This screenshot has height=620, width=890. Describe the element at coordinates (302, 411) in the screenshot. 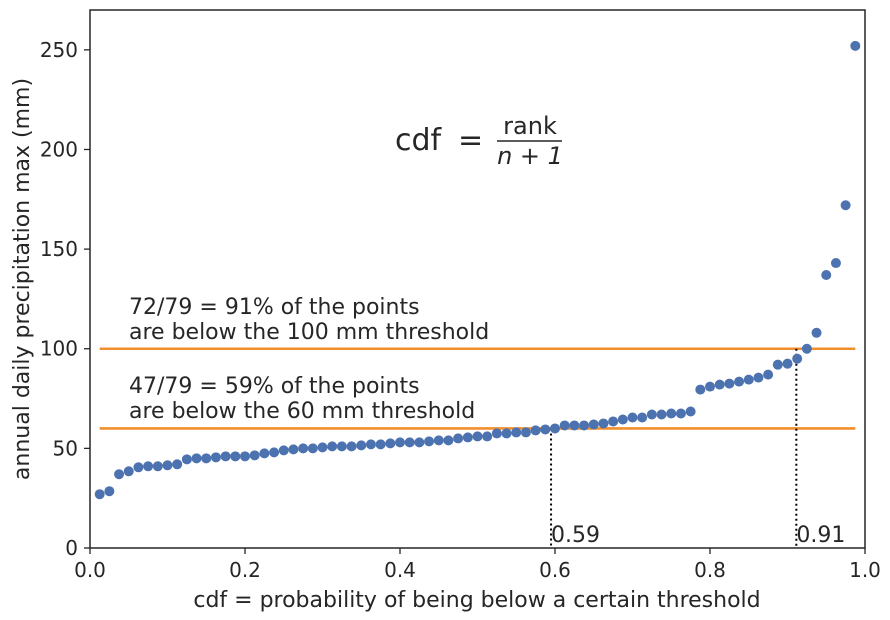

I see `annotation-60mm-line2: are below the 60 mm threshold` at that location.